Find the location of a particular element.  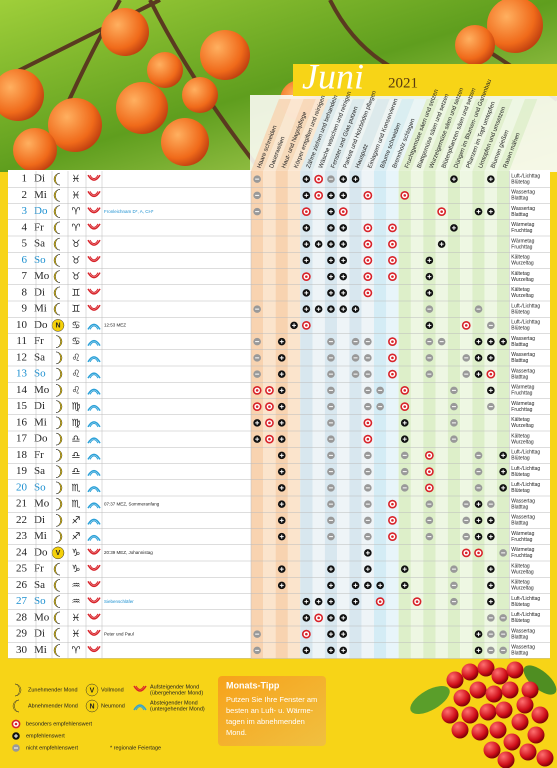

zodiac-sign: ♎ is located at coordinates (76, 439).